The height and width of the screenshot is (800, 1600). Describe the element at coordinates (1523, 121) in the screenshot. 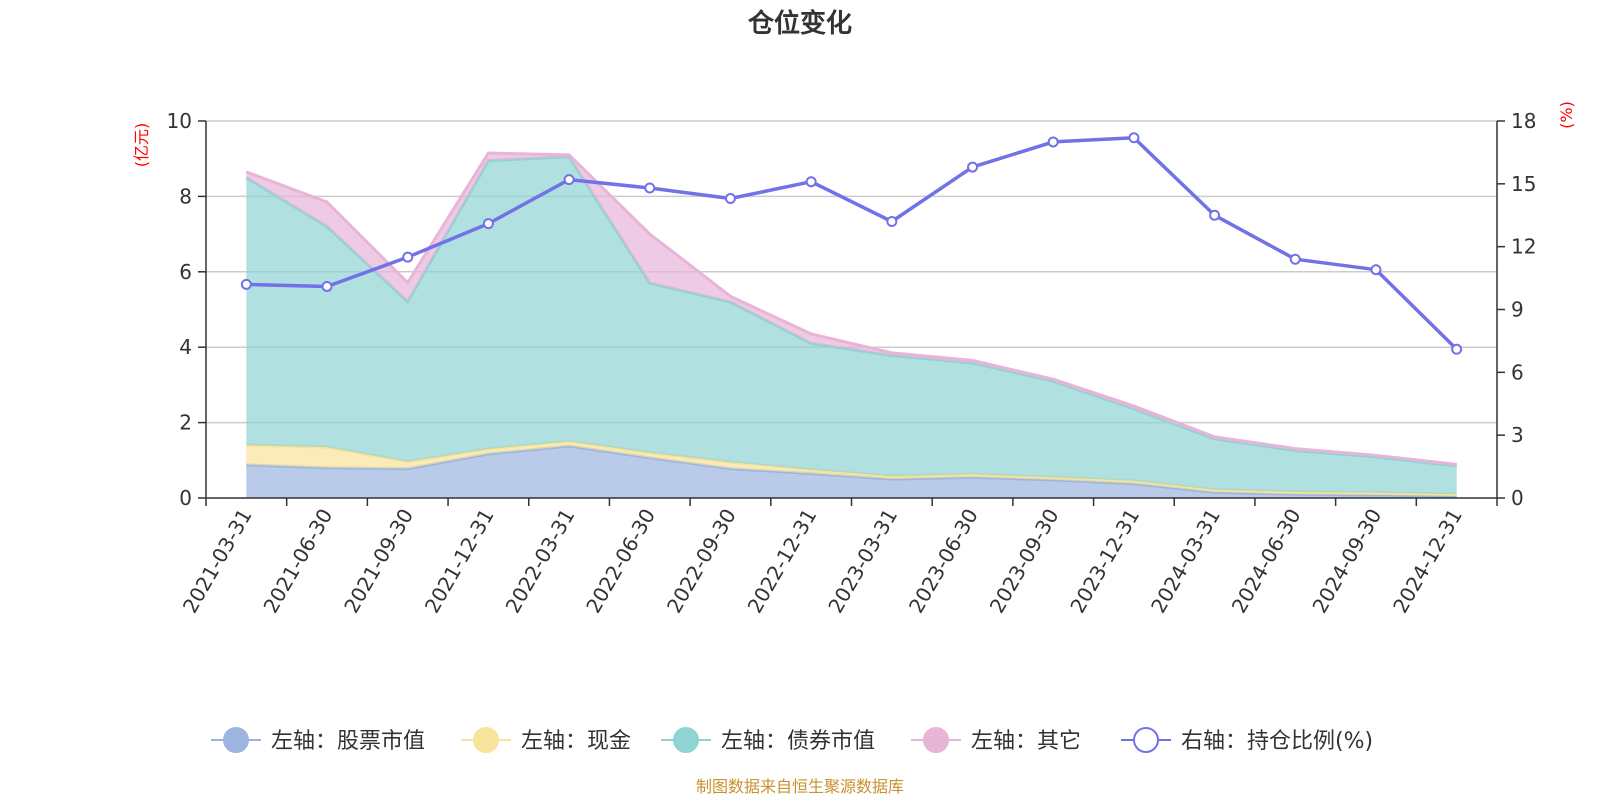

I see `right-tick-label: 18` at that location.